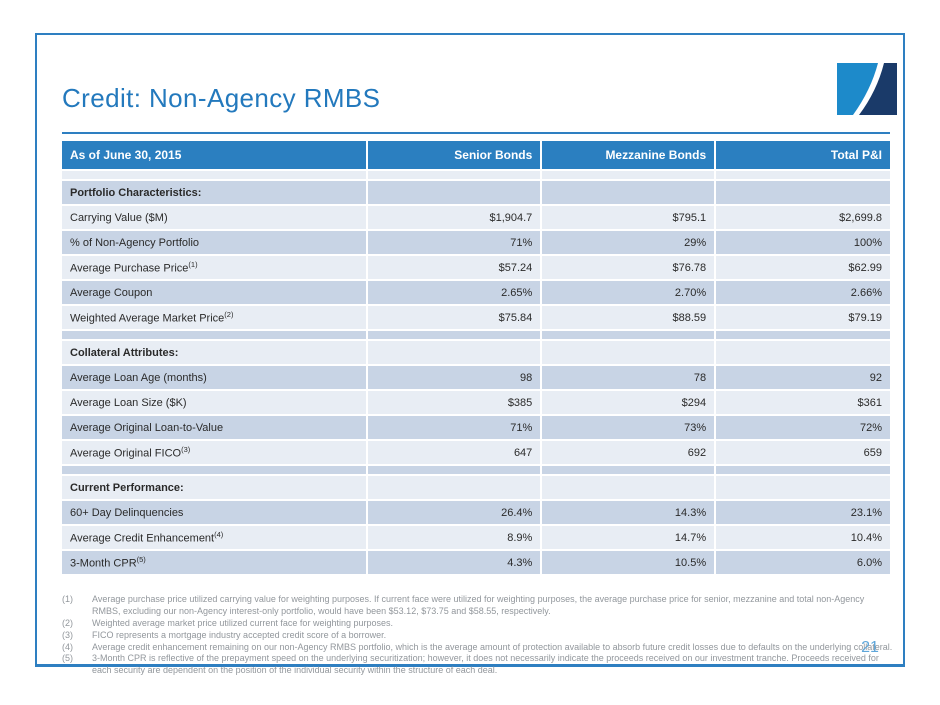 This screenshot has height=705, width=940. What do you see at coordinates (454, 317) in the screenshot?
I see `cell-value: $75.84` at bounding box center [454, 317].